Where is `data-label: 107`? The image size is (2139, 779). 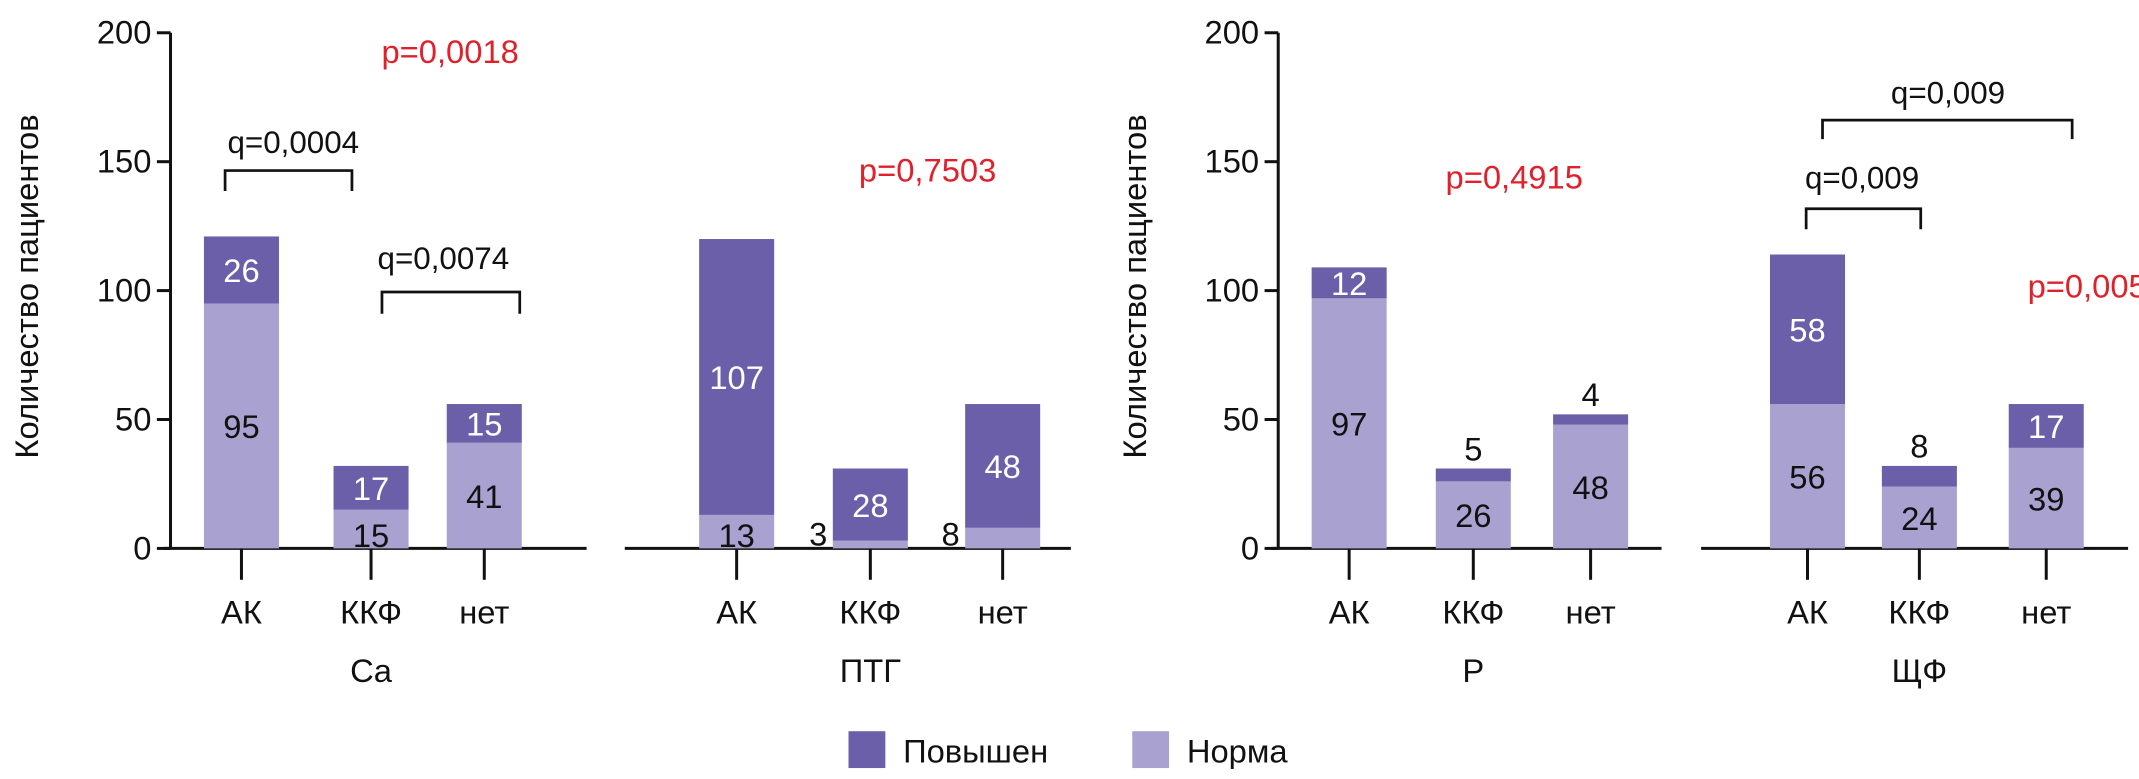
data-label: 107 is located at coordinates (736, 377).